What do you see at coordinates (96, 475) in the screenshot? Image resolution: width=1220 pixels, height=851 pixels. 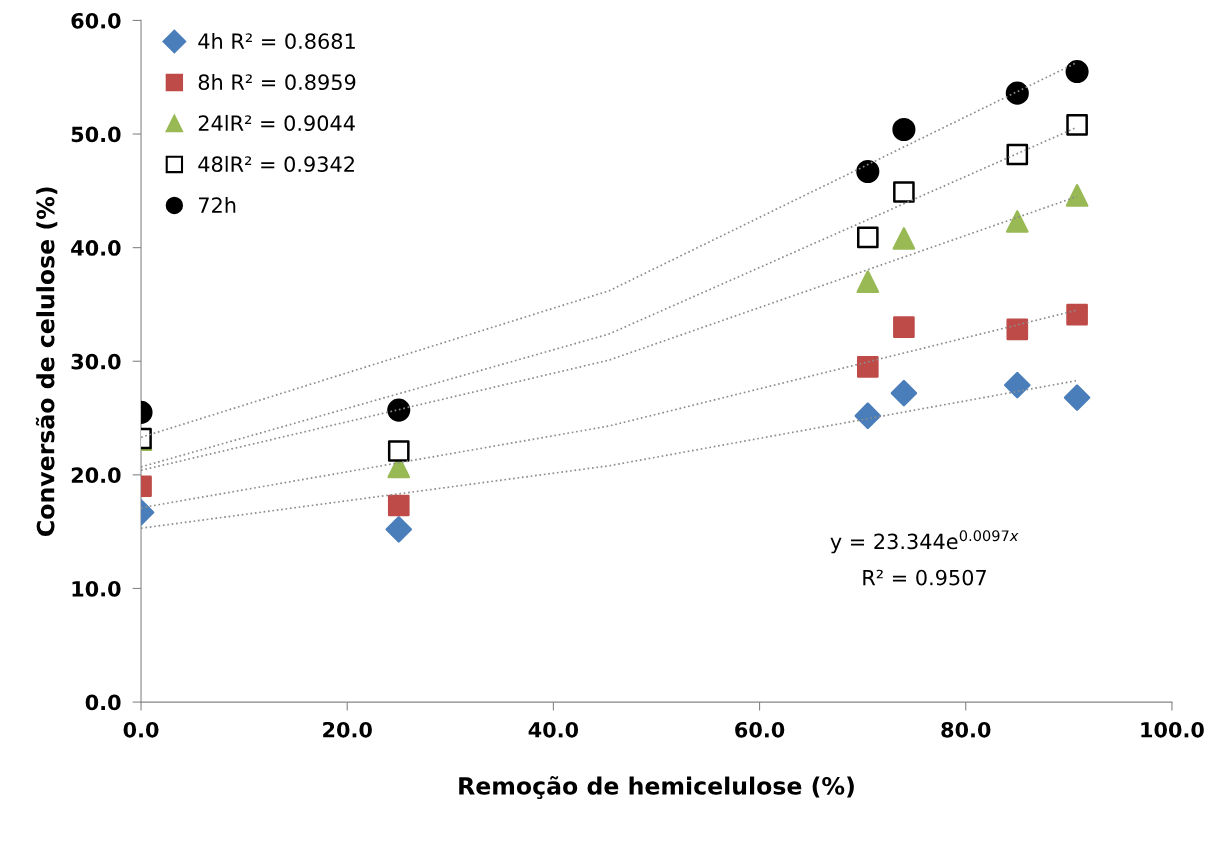 I see `y-tick-label: 20.0` at bounding box center [96, 475].